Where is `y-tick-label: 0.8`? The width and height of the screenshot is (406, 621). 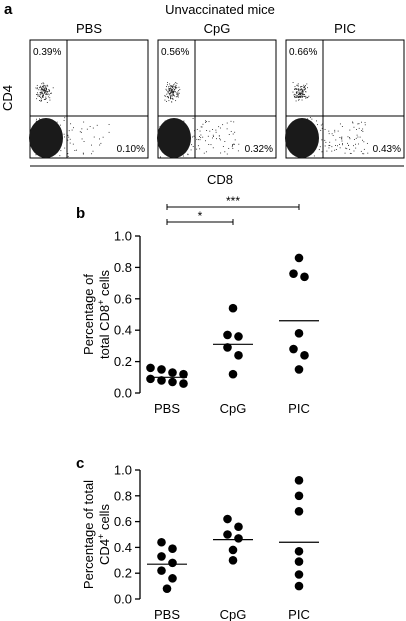 y-tick-label: 0.8 is located at coordinates (123, 495).